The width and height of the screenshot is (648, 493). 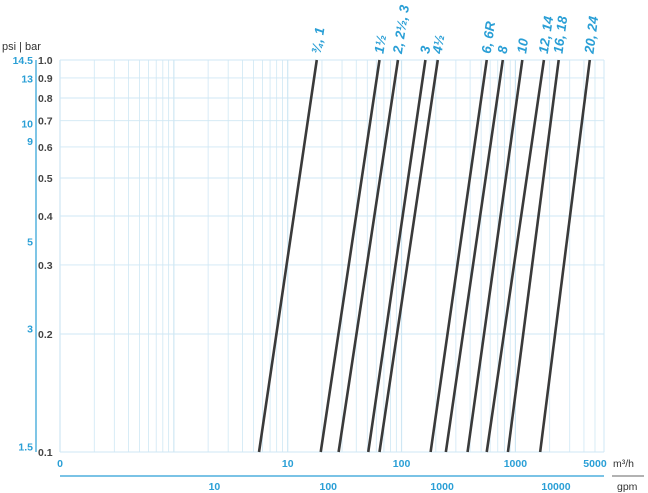 I want to click on y-tick-label-bar: 1.0, so click(x=45, y=61).